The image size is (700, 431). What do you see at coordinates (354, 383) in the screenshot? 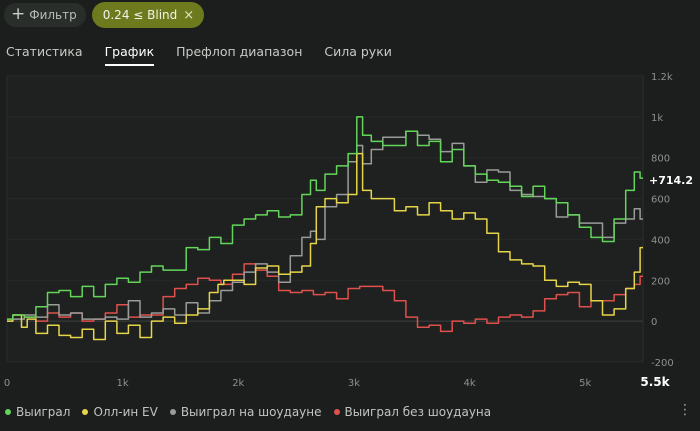
I see `x-tick-label: 3k` at bounding box center [354, 383].